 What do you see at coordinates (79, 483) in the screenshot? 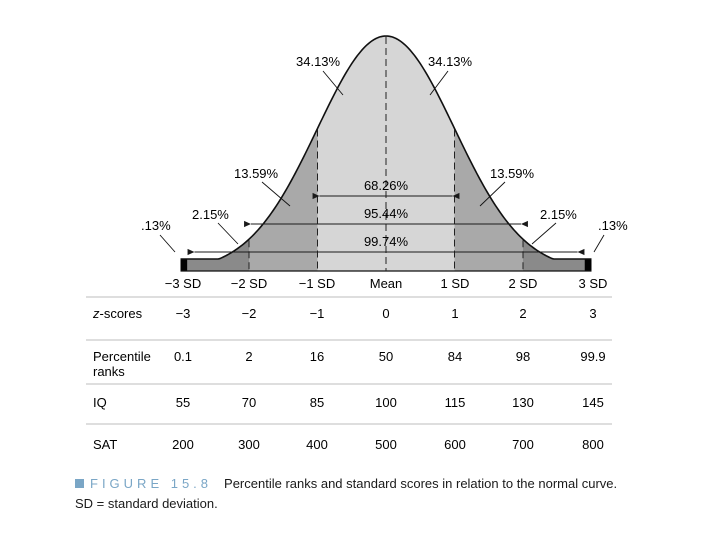
I see `caption-square-icon` at bounding box center [79, 483].